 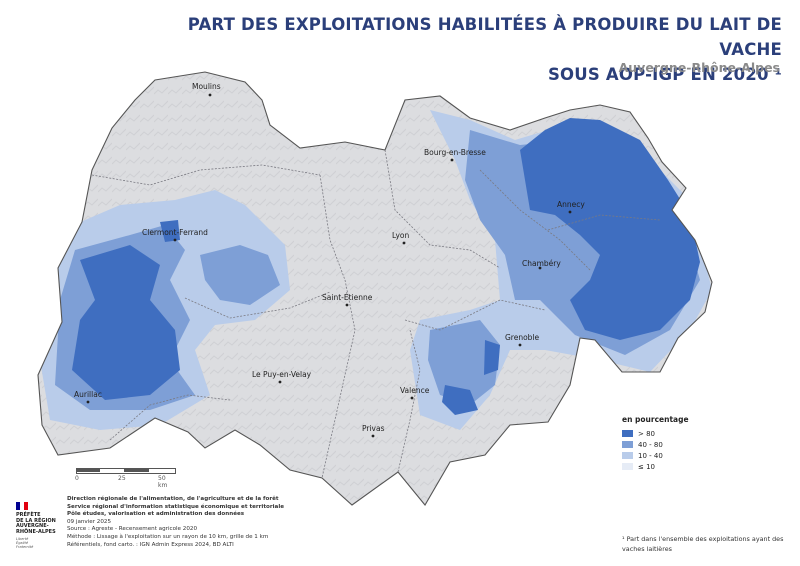 I want to click on city-moulins: Moulins, so click(x=206, y=89).